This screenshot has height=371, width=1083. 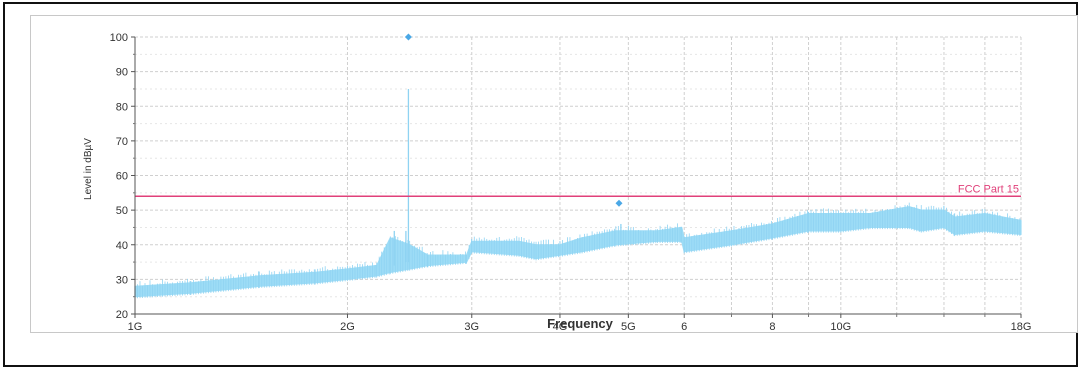 What do you see at coordinates (988, 189) in the screenshot?
I see `limit-line-label: FCC Part 15` at bounding box center [988, 189].